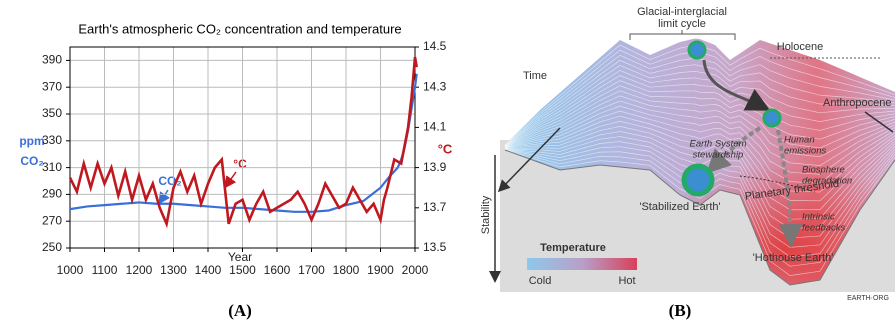 Image resolution: width=895 pixels, height=329 pixels. I want to click on x-tick-label: 2000, so click(415, 270).